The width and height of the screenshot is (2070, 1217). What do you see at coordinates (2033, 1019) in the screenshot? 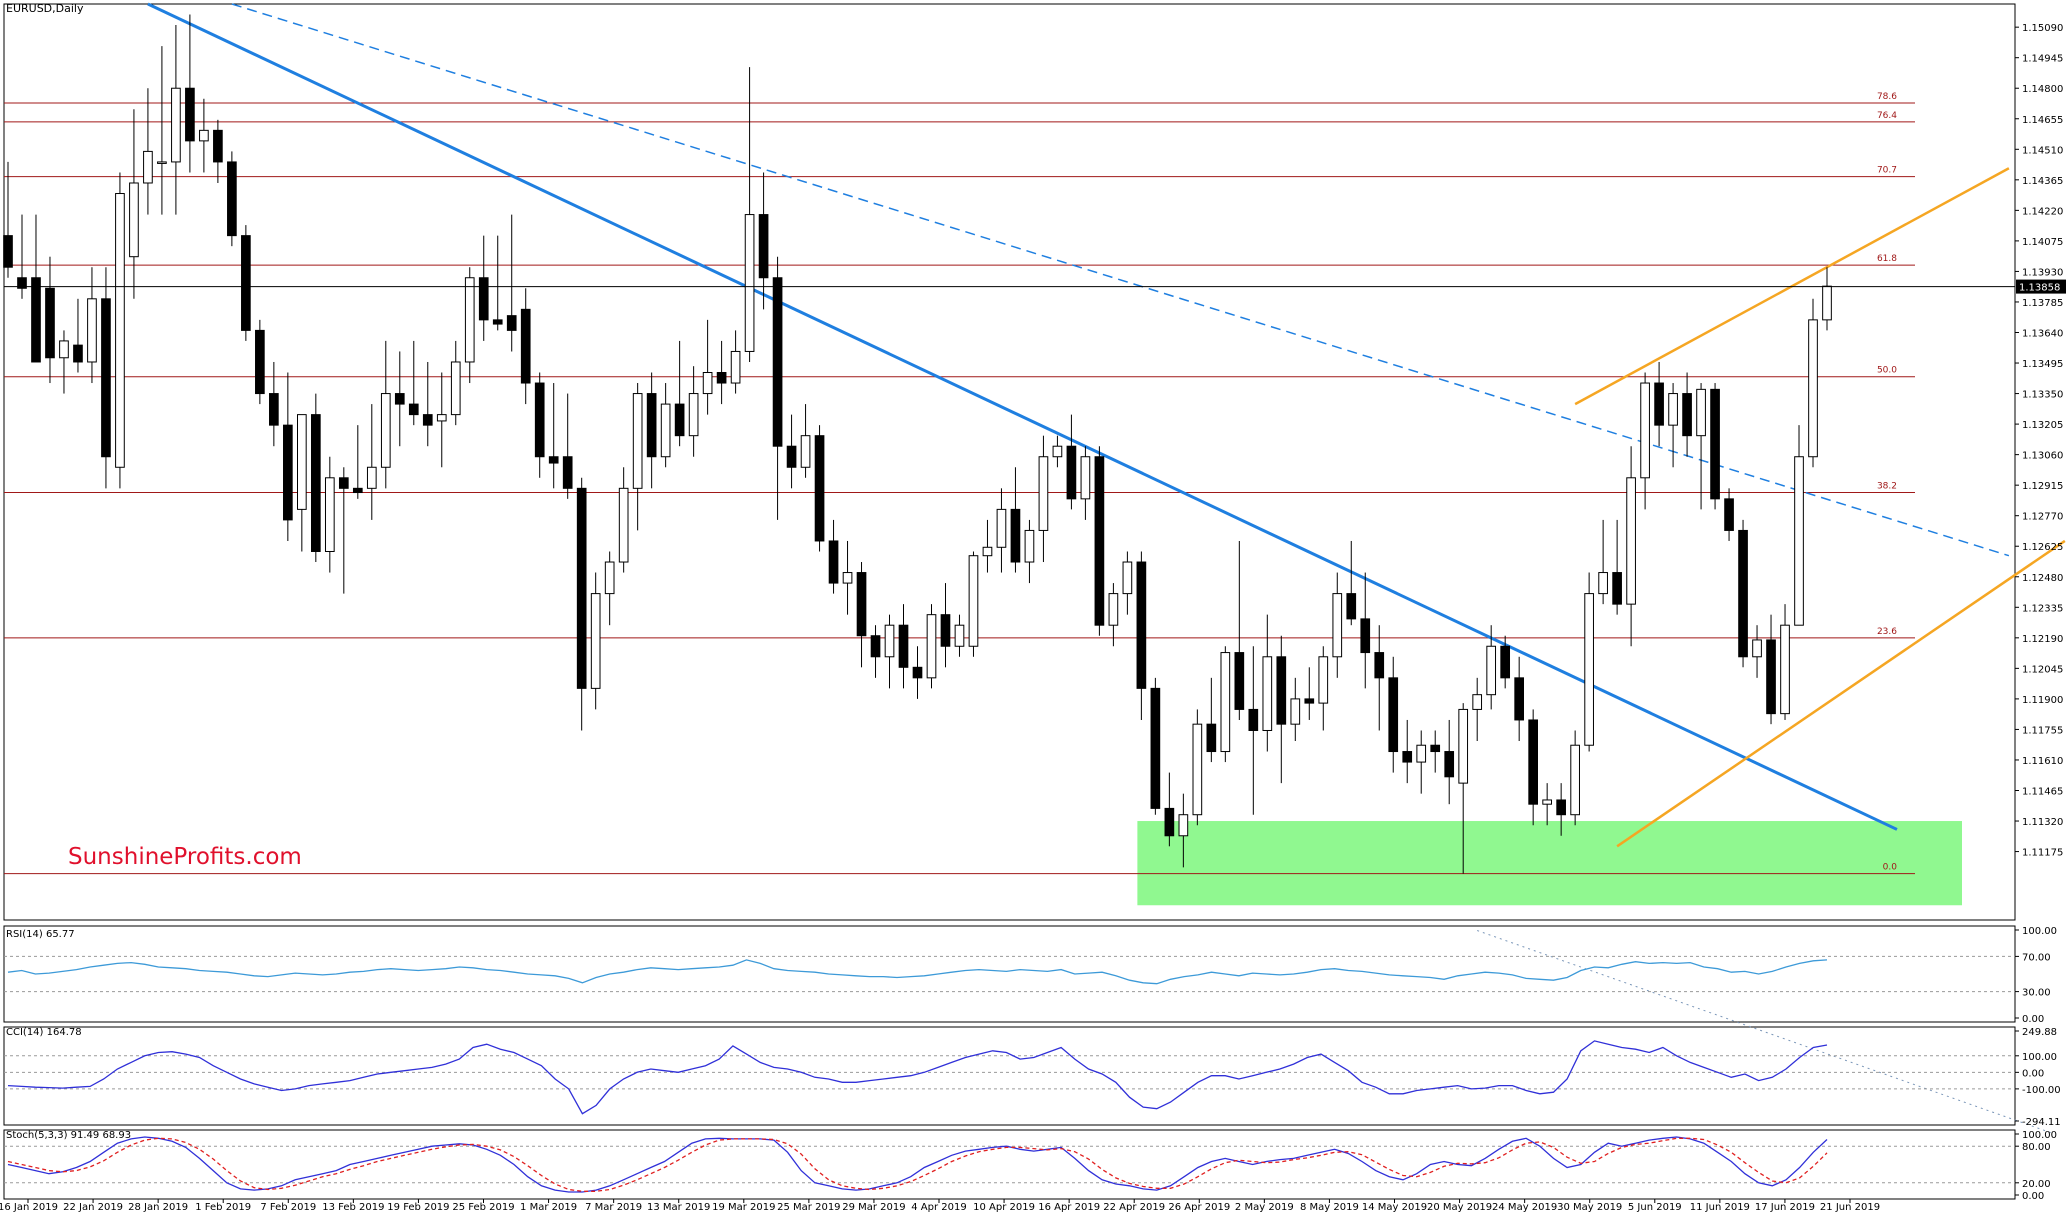
I see `indicator-tick-label: 0.00` at bounding box center [2033, 1019].